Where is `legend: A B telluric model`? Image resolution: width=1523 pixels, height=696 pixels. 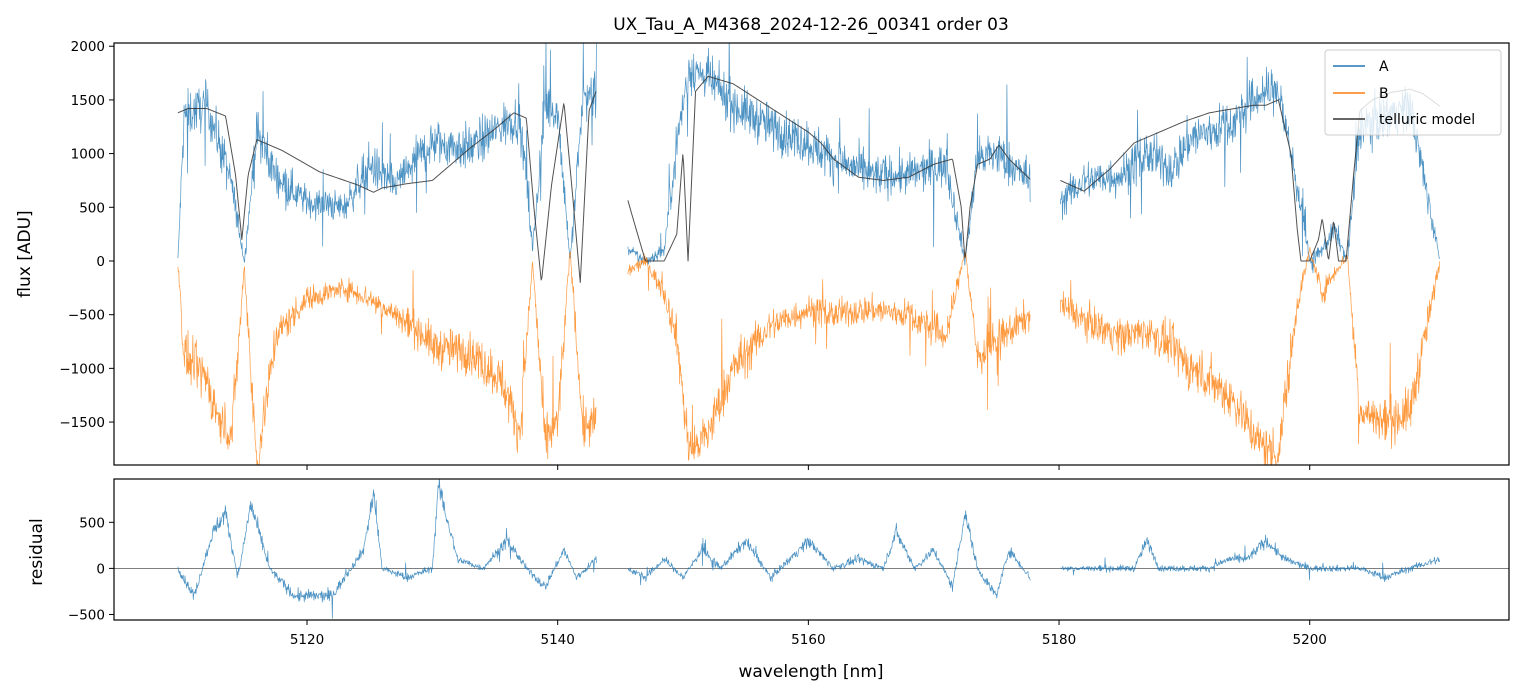
legend: A B telluric model is located at coordinates (1413, 92).